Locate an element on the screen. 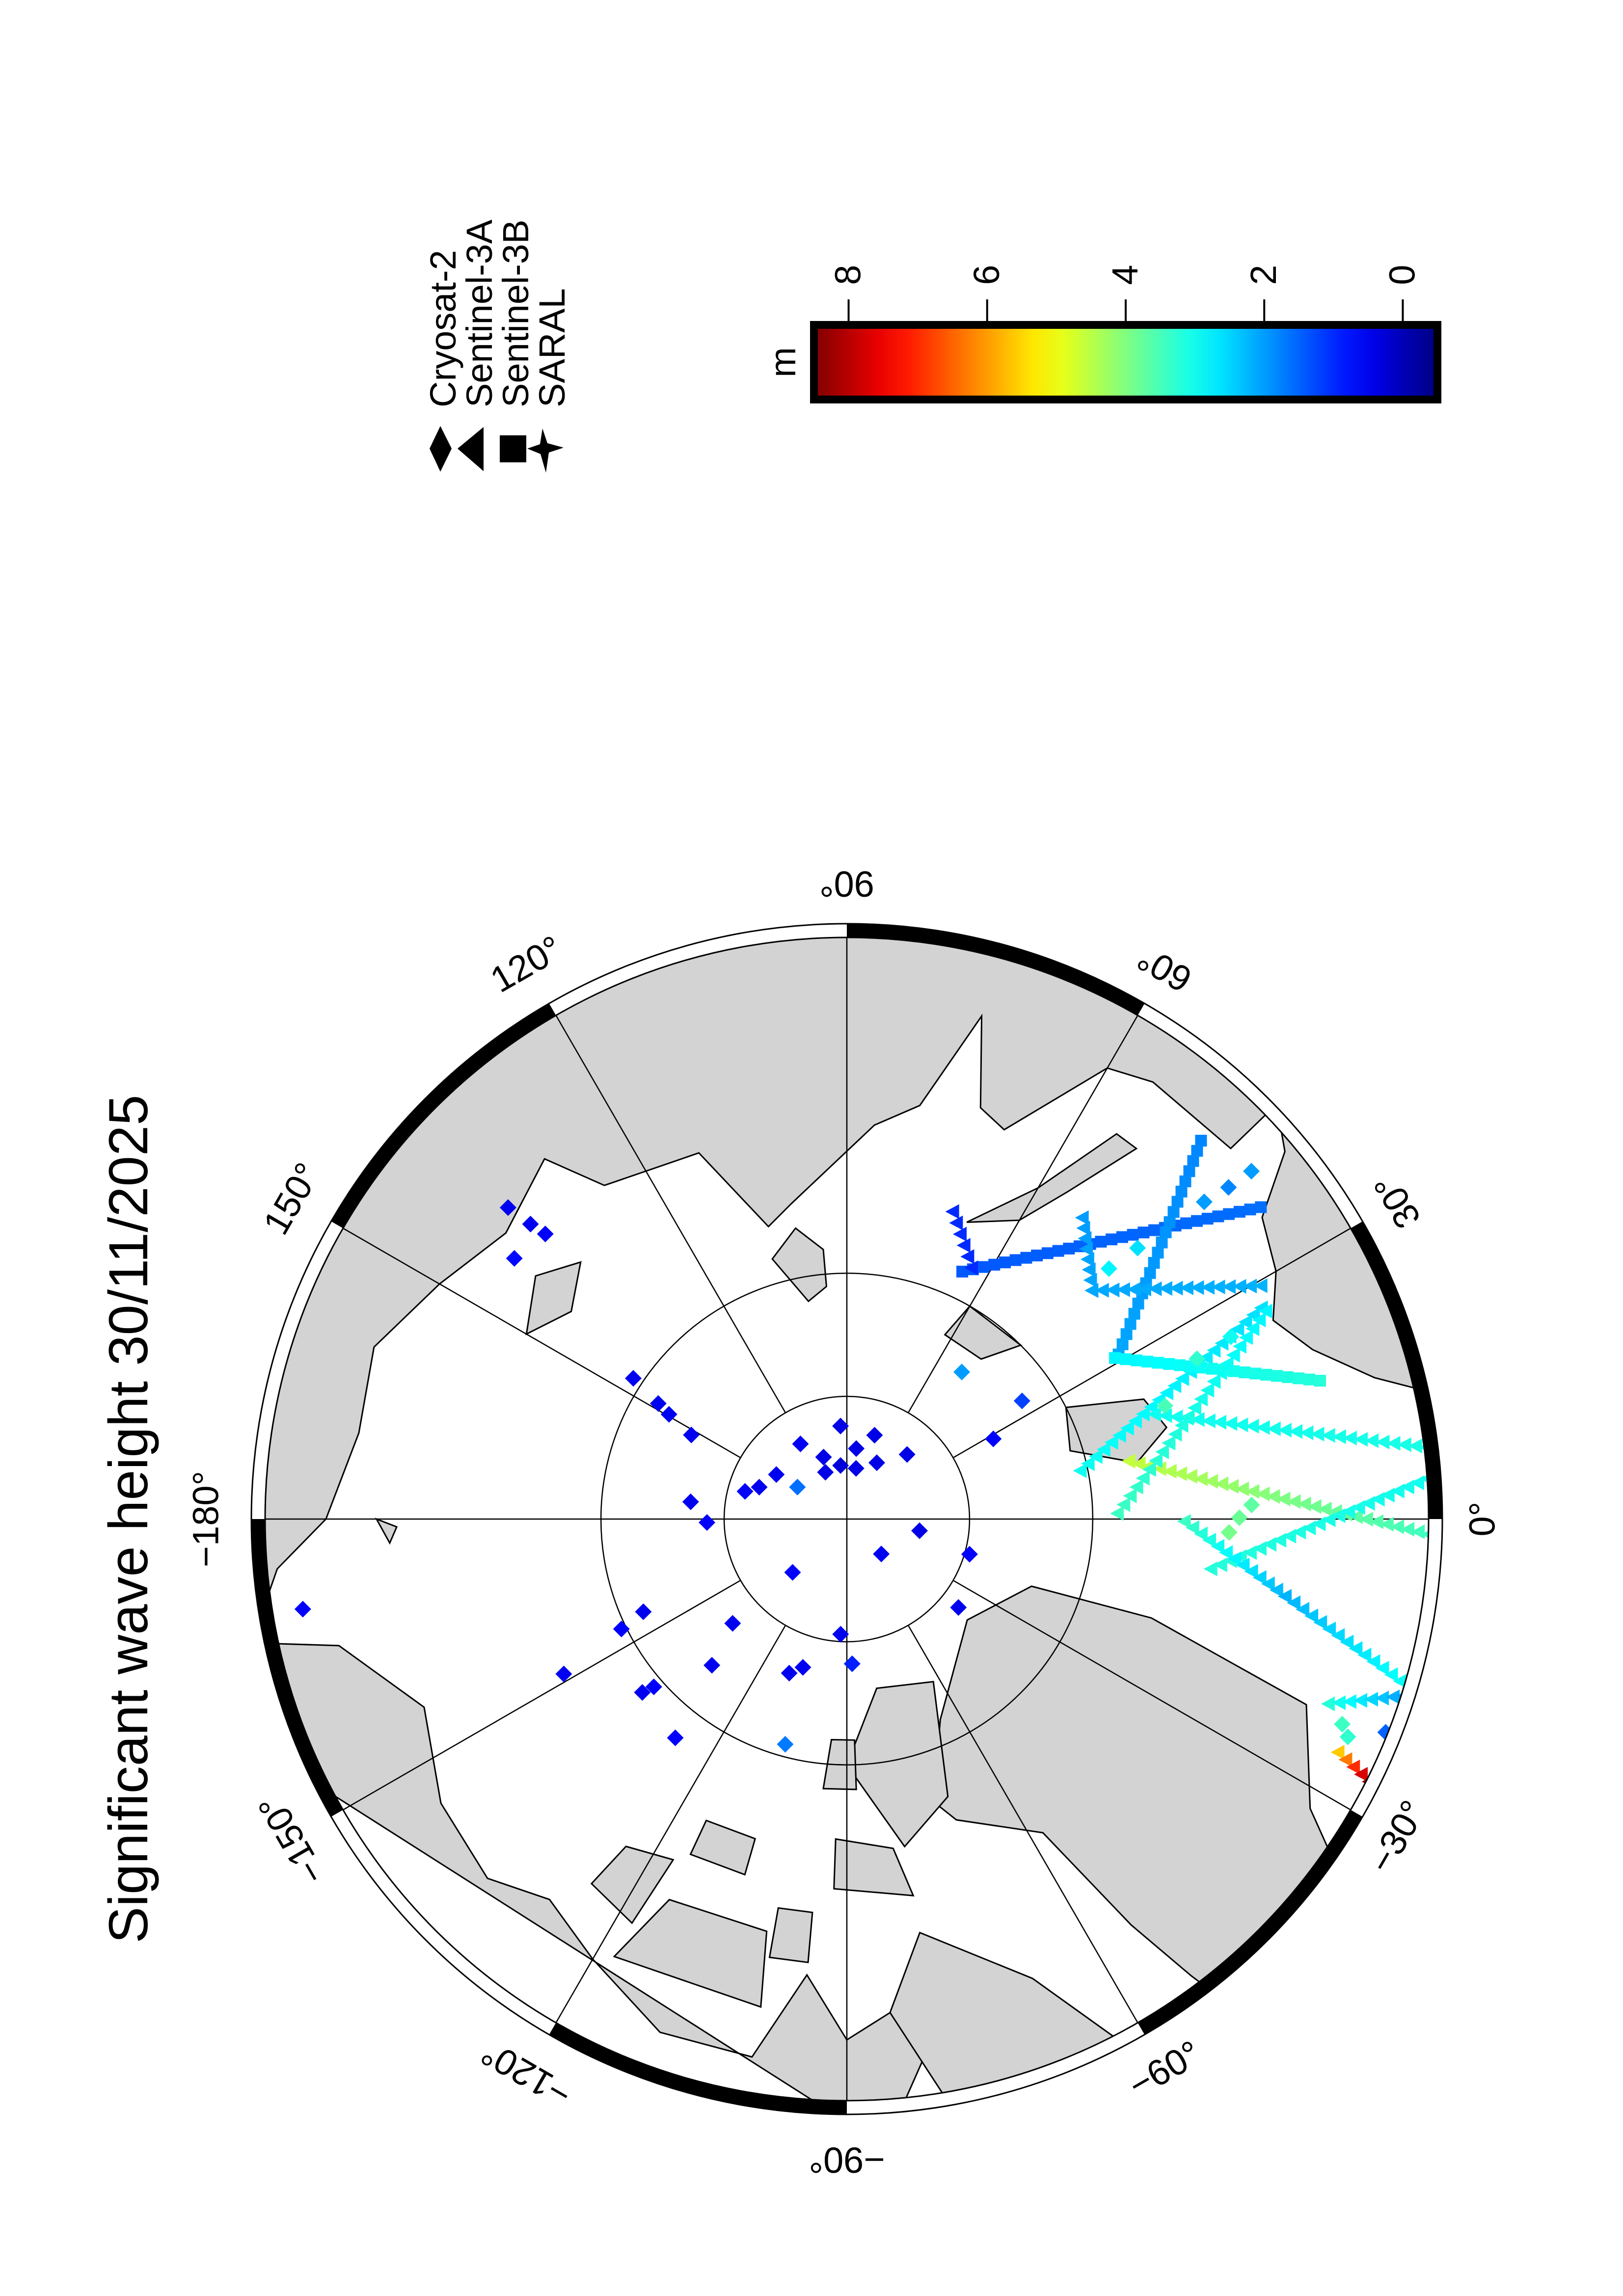 This screenshot has height=2296, width=1623. land-melville-island is located at coordinates (723, 1848).